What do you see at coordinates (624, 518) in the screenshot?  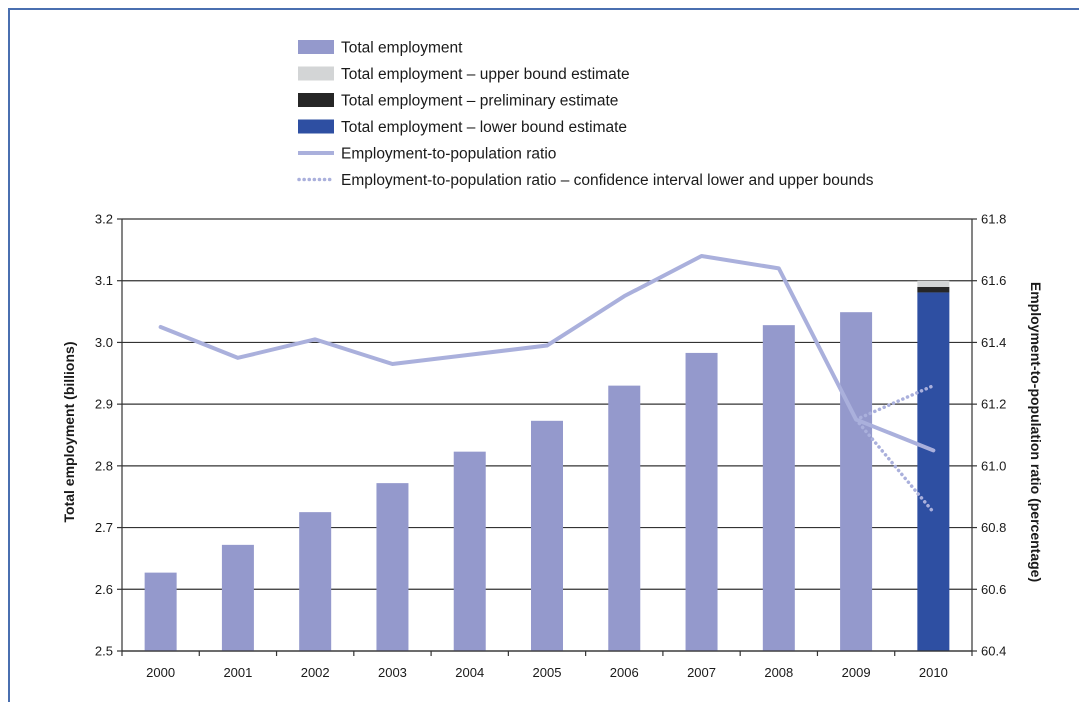 I see `bar-2006-s0` at bounding box center [624, 518].